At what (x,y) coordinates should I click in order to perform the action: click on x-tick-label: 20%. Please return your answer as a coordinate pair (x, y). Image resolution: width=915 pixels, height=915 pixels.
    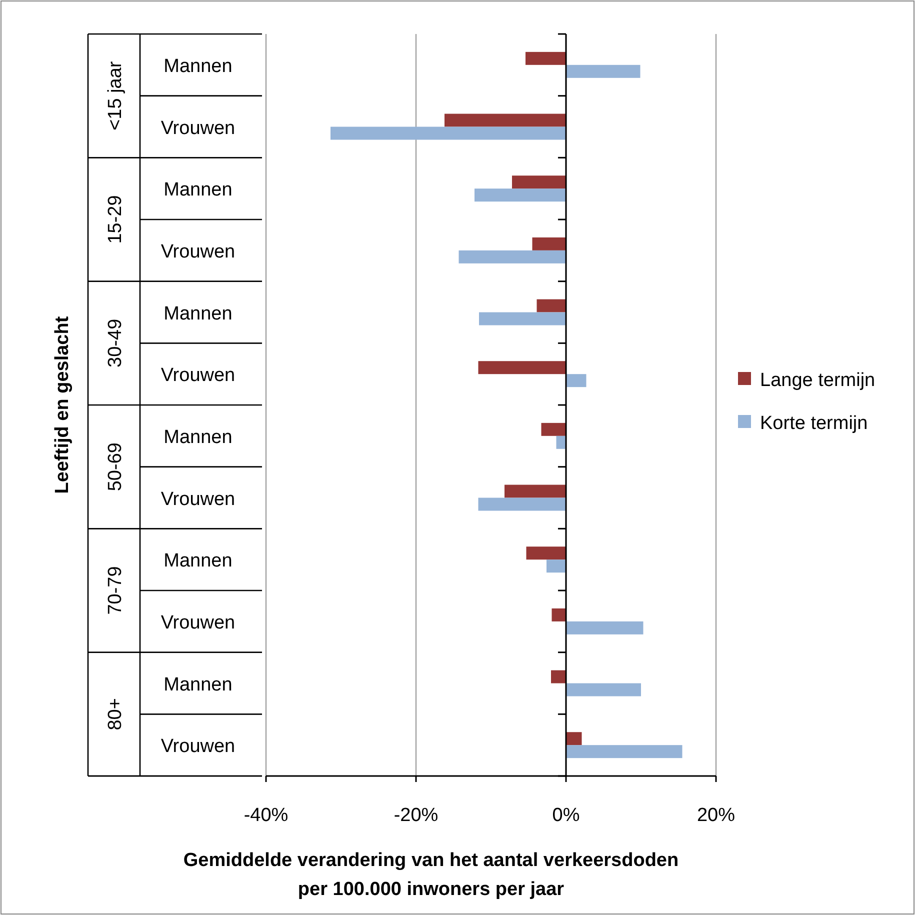
    Looking at the image, I should click on (716, 815).